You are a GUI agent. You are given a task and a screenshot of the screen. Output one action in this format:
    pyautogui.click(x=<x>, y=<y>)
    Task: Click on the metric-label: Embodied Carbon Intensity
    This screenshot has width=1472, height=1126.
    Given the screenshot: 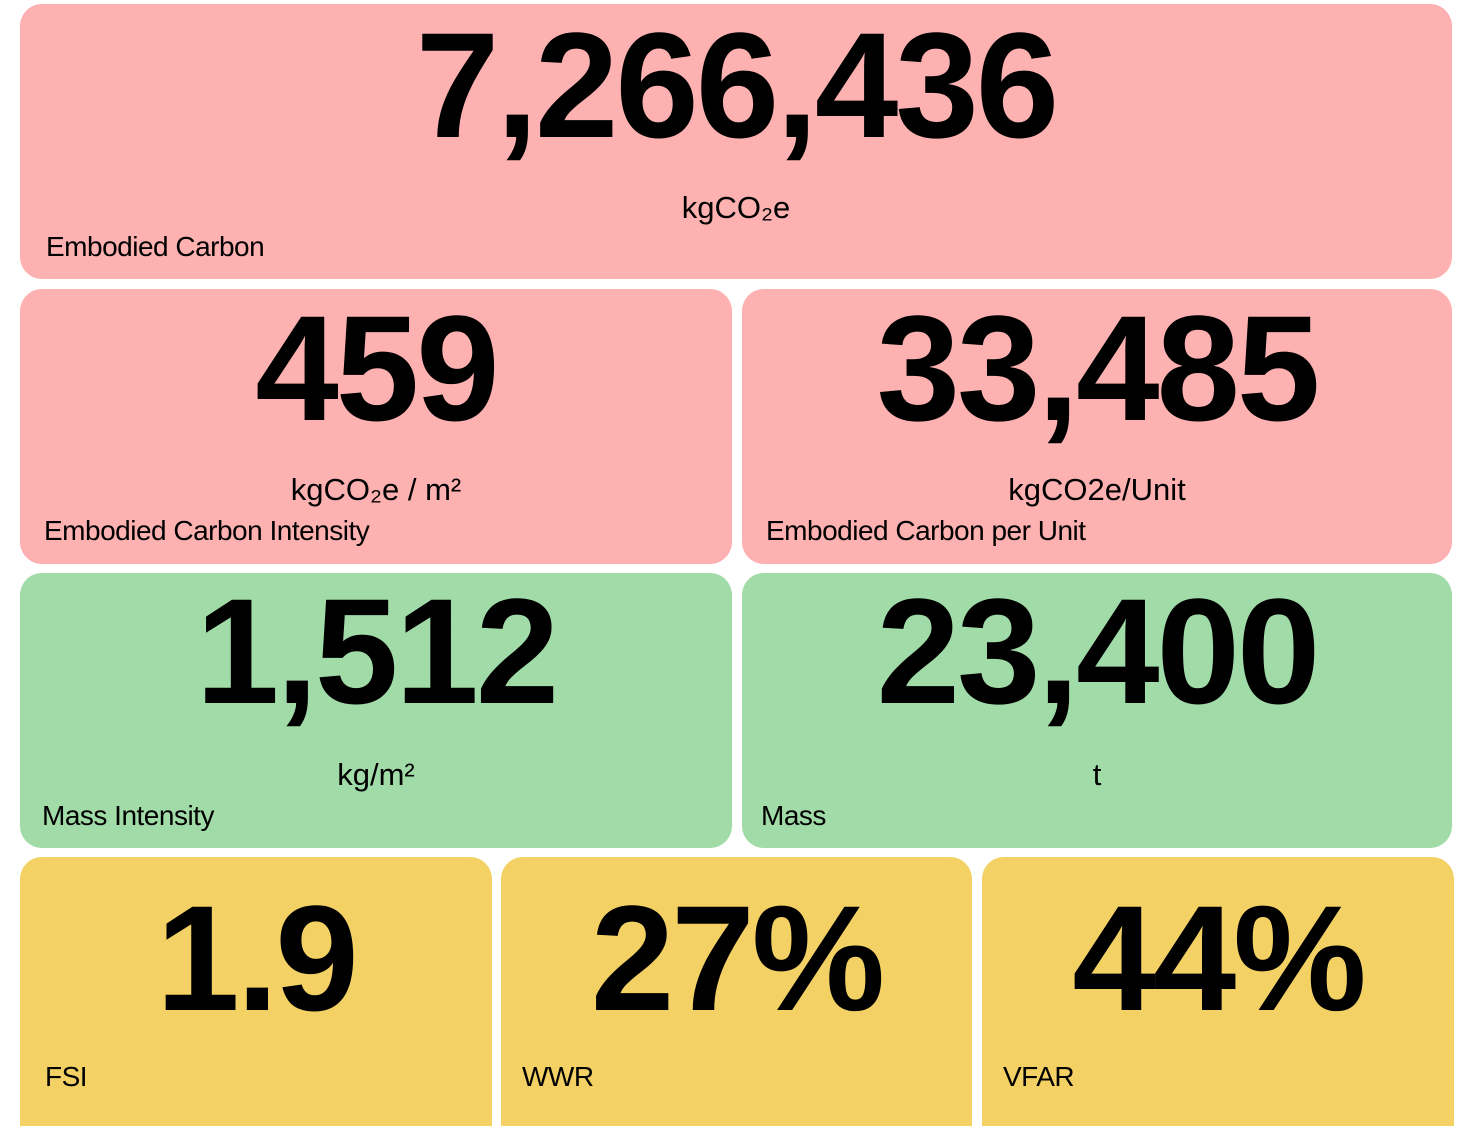 What is the action you would take?
    pyautogui.click(x=207, y=530)
    